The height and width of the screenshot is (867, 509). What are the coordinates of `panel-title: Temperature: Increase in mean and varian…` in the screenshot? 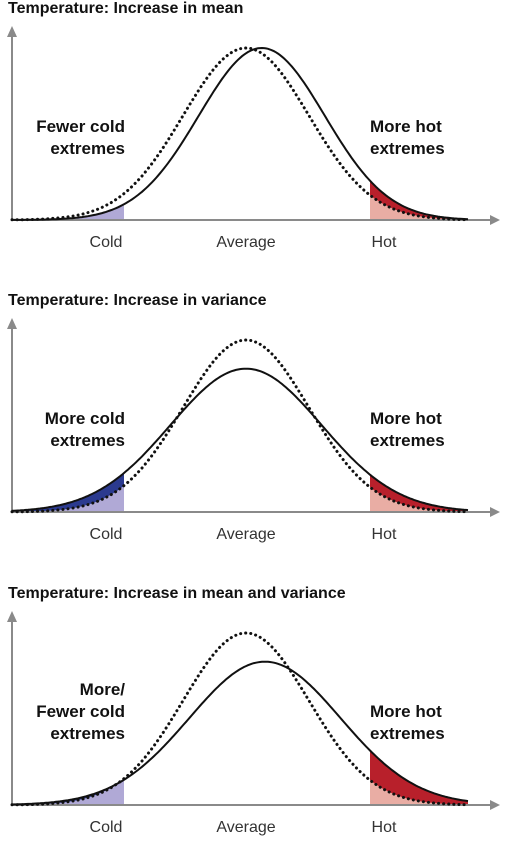 It's located at (177, 593).